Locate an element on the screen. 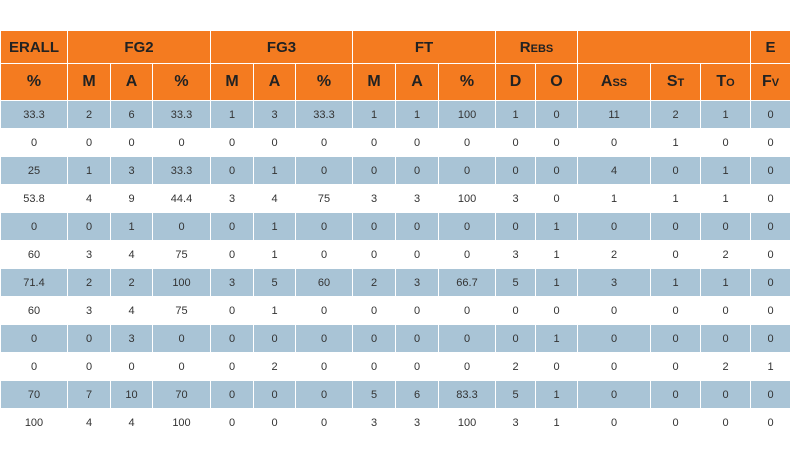 The height and width of the screenshot is (450, 790). cell: 75 is located at coordinates (324, 198).